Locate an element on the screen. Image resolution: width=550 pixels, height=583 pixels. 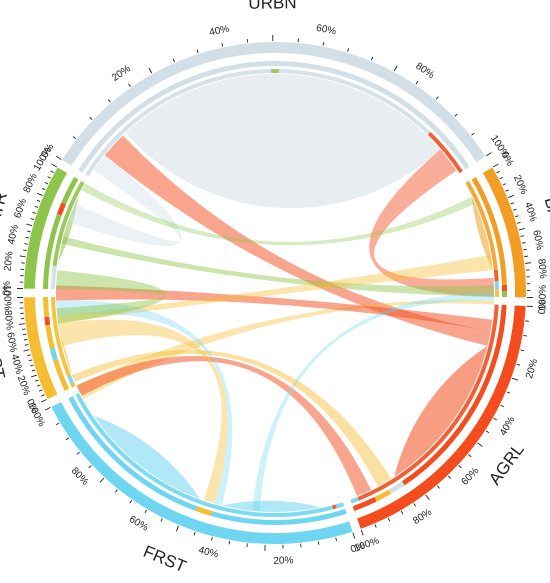
segment-label-past: PAST is located at coordinates (4, 358).